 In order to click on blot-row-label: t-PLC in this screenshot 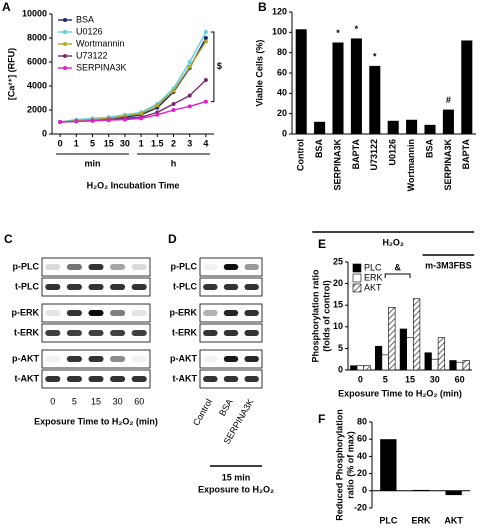, I will do `click(185, 286)`.